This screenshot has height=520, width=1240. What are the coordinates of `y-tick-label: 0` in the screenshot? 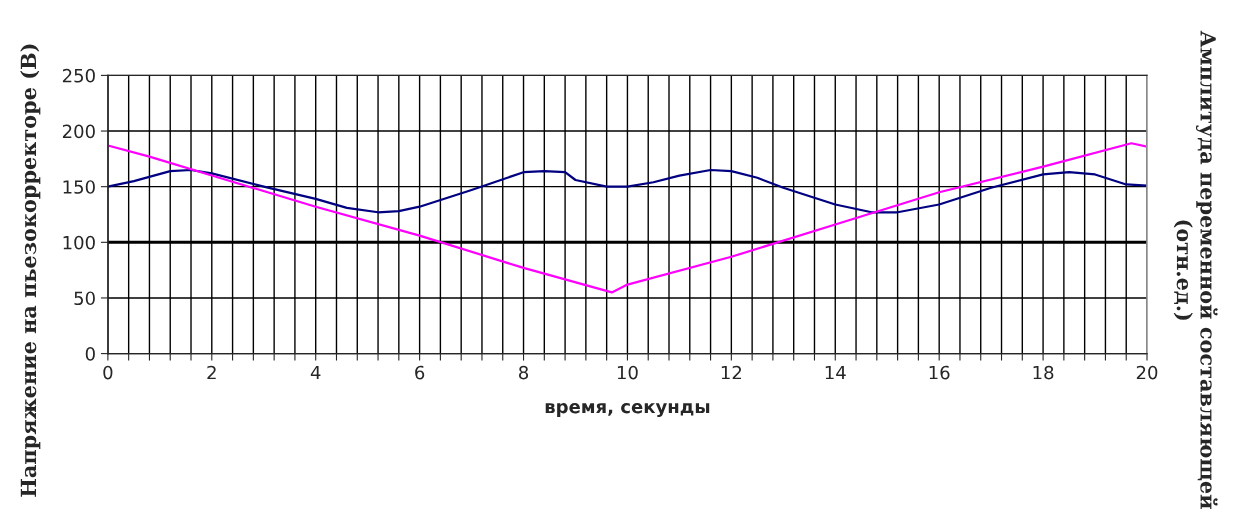 It's located at (90, 354).